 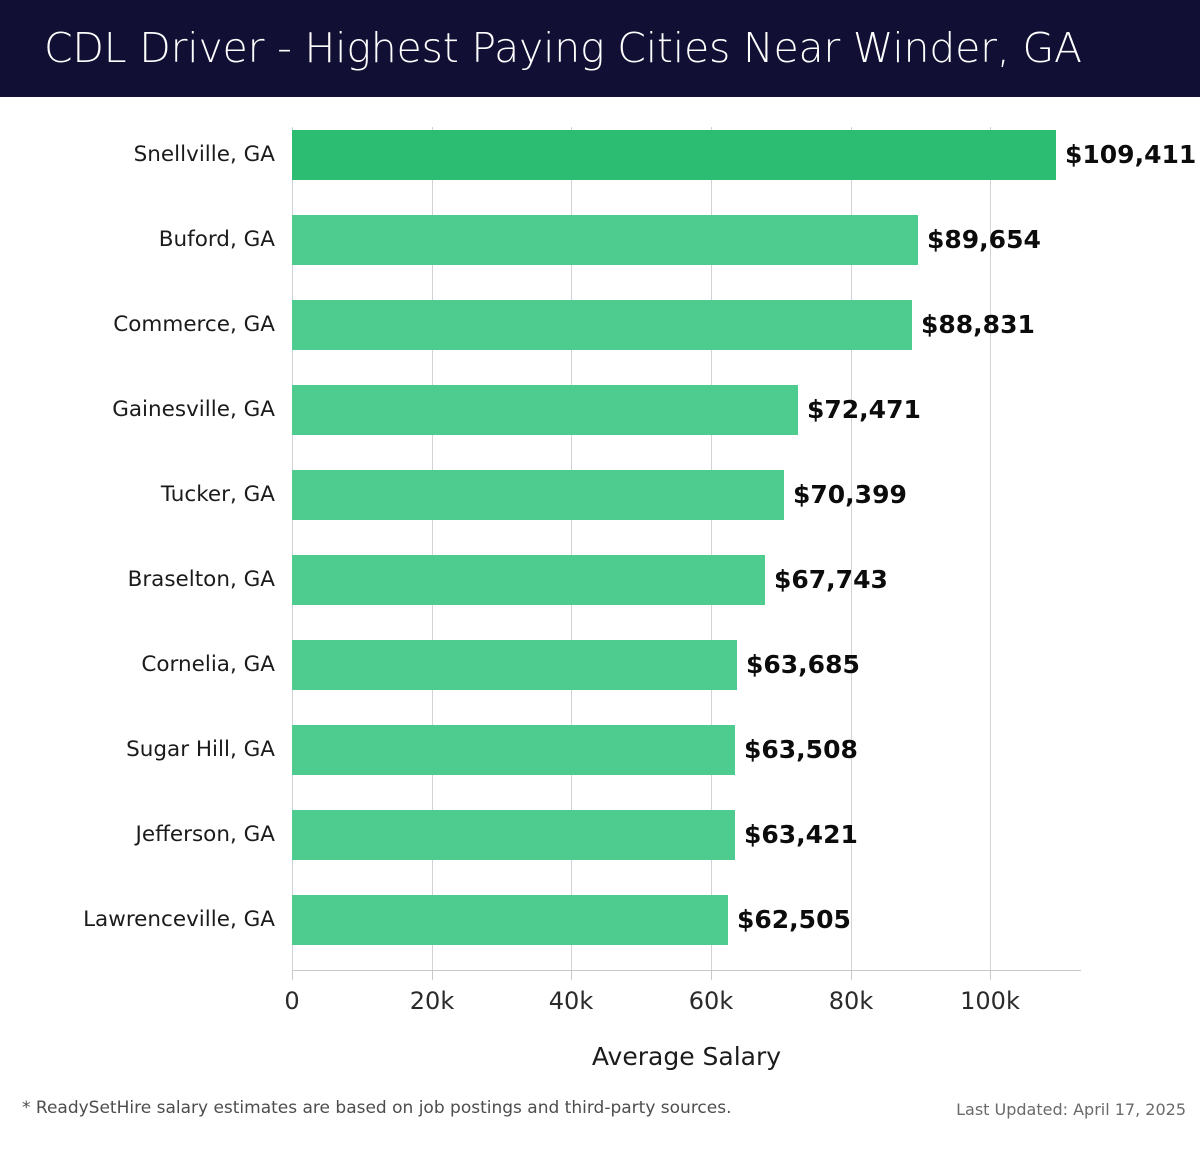 I want to click on last-updated-text: Last Updated: April 17, 2025, so click(x=1071, y=1109).